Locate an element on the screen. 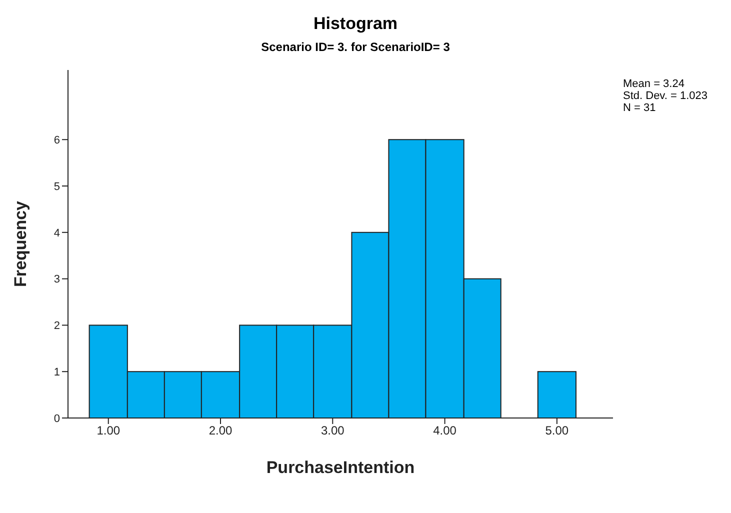 Image resolution: width=731 pixels, height=513 pixels. y-tick-label: 3 is located at coordinates (57, 280).